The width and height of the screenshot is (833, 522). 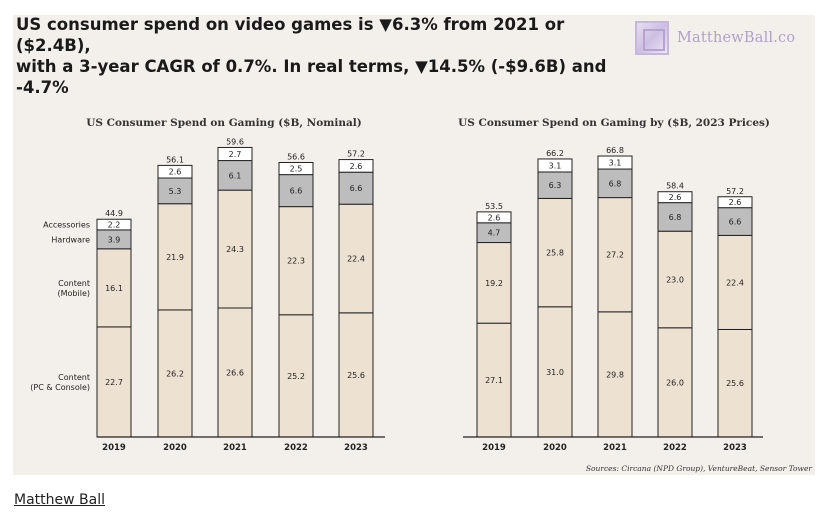 What do you see at coordinates (70, 239) in the screenshot?
I see `category-label-line: Hardware` at bounding box center [70, 239].